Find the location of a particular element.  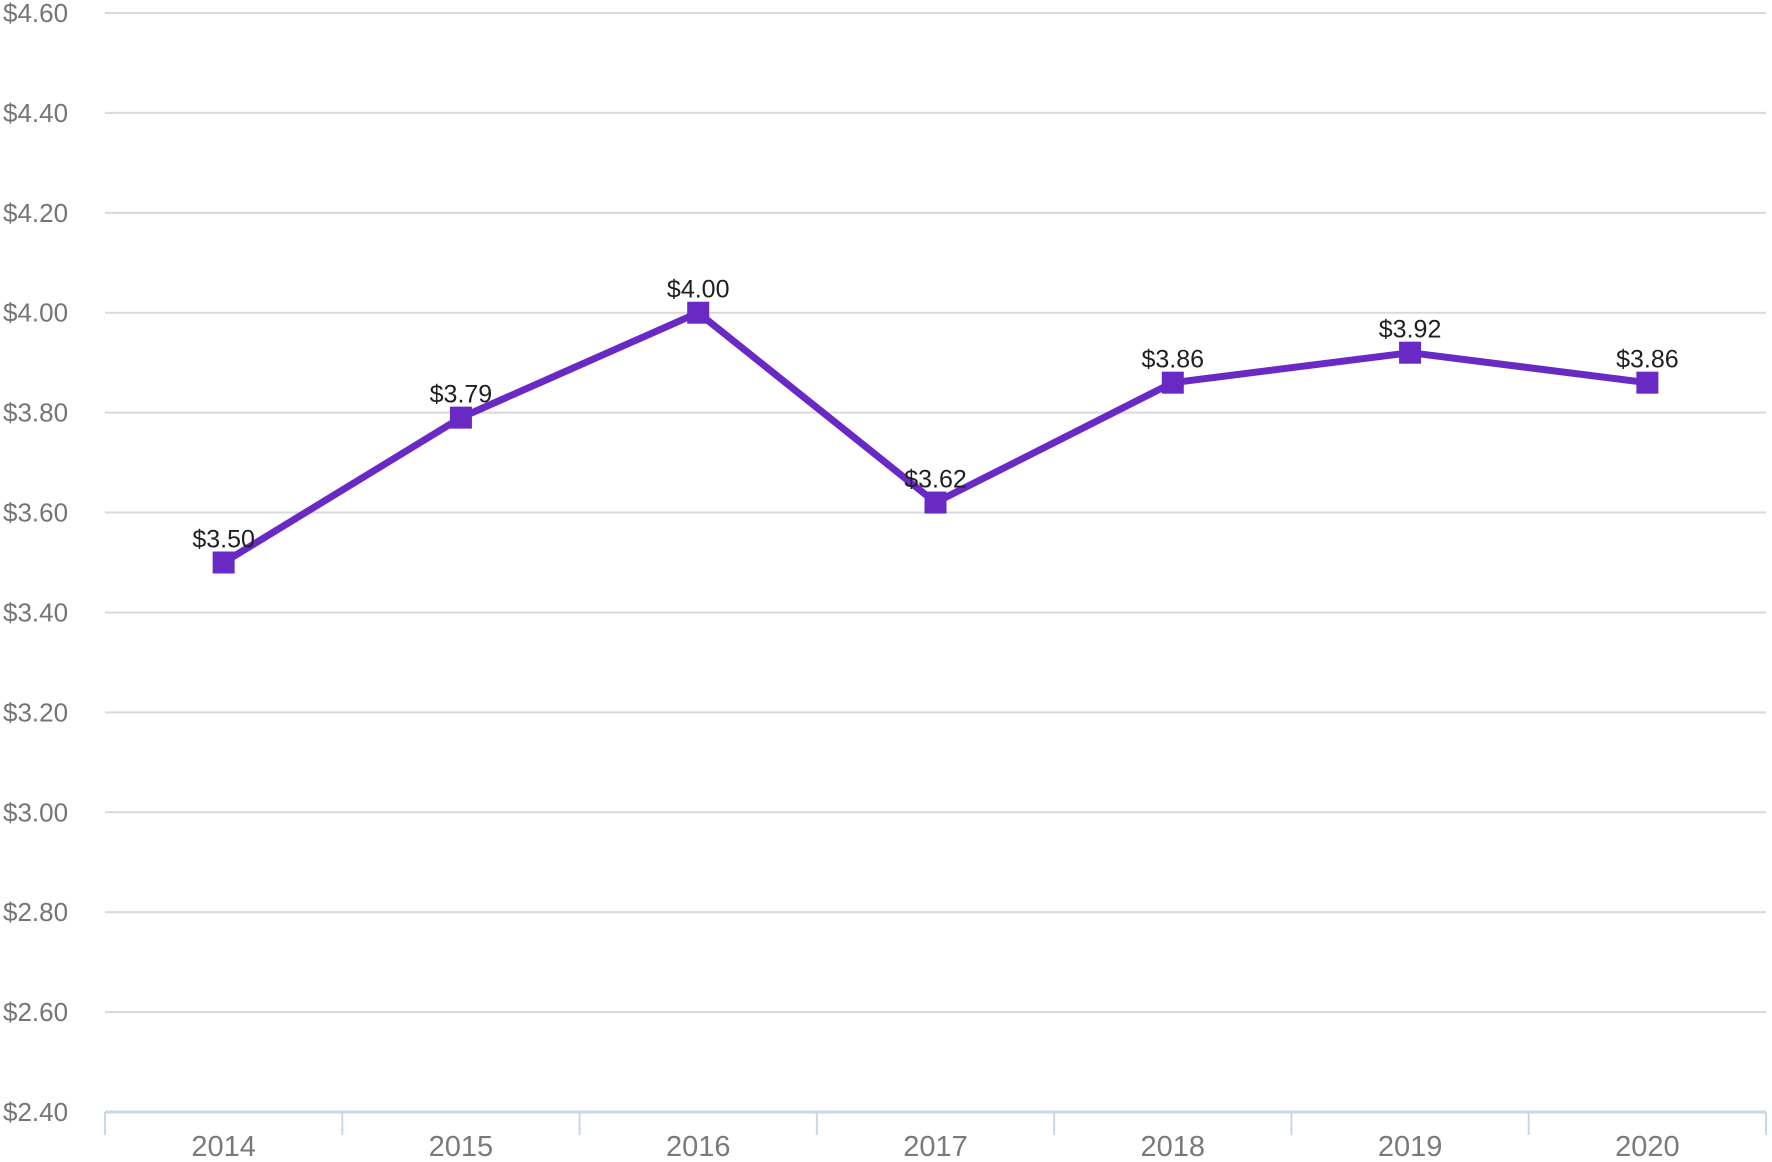

y-axis-tick-label: $3.60 is located at coordinates (35, 513).